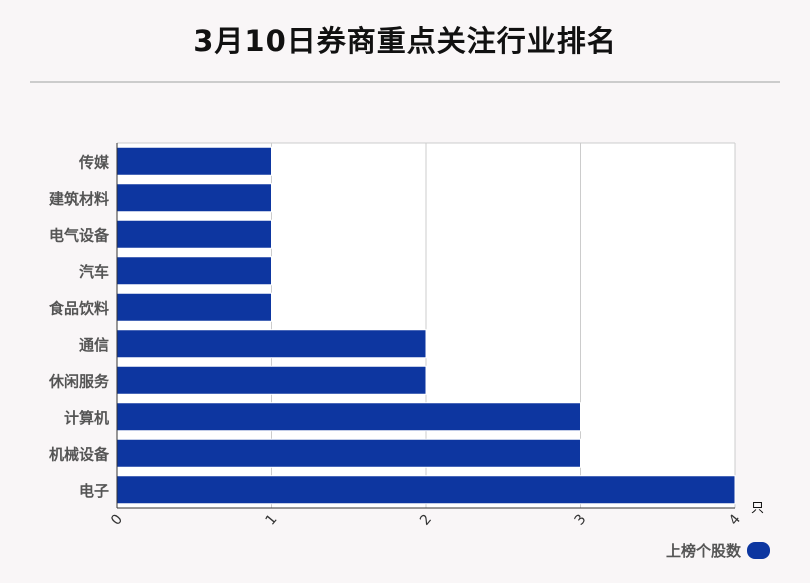 The height and width of the screenshot is (583, 810). I want to click on category-label: 食品饮料, so click(79, 308).